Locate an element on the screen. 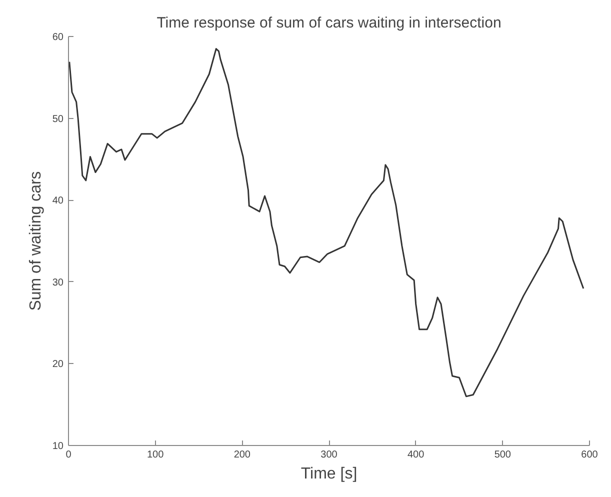 This screenshot has height=497, width=611. y-tick-label: 40 is located at coordinates (58, 201).